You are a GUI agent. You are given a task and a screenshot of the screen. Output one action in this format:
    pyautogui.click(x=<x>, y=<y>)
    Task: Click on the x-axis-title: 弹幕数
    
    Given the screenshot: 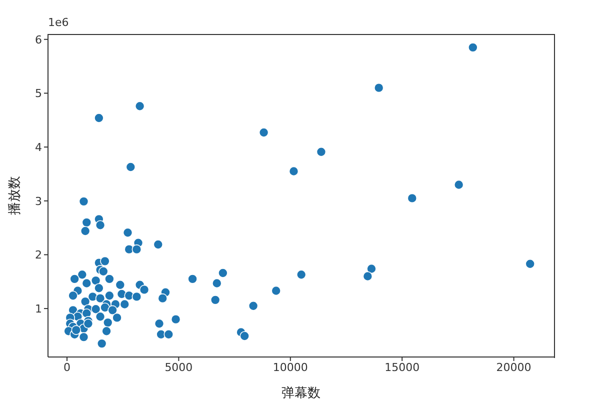 What is the action you would take?
    pyautogui.click(x=301, y=393)
    